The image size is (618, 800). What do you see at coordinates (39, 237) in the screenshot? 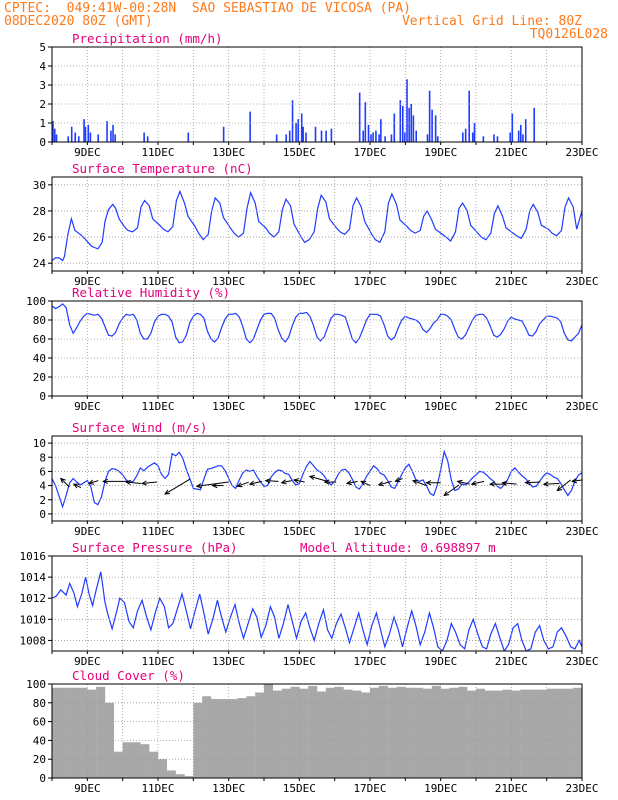
I see `y-tick-label: 26` at bounding box center [39, 237].